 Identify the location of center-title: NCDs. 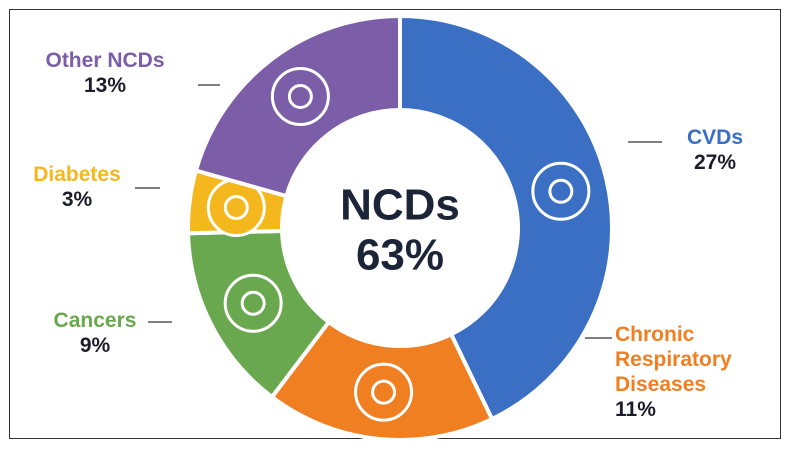
(400, 205).